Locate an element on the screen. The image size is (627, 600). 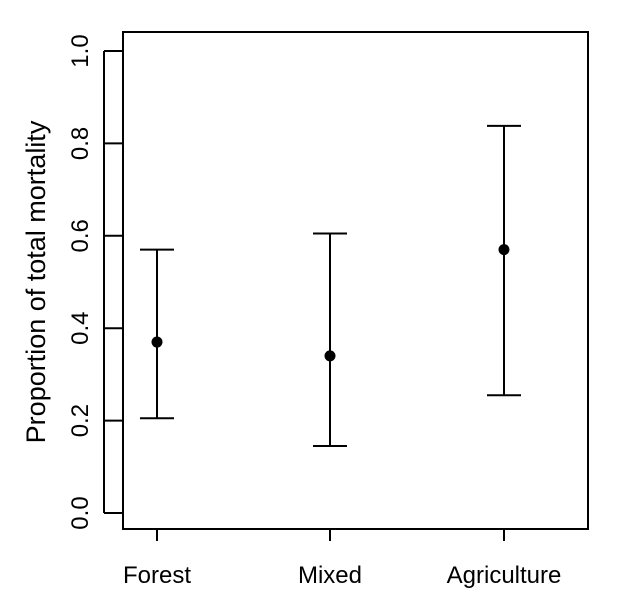
y-tick-label: 0.6 is located at coordinates (80, 235).